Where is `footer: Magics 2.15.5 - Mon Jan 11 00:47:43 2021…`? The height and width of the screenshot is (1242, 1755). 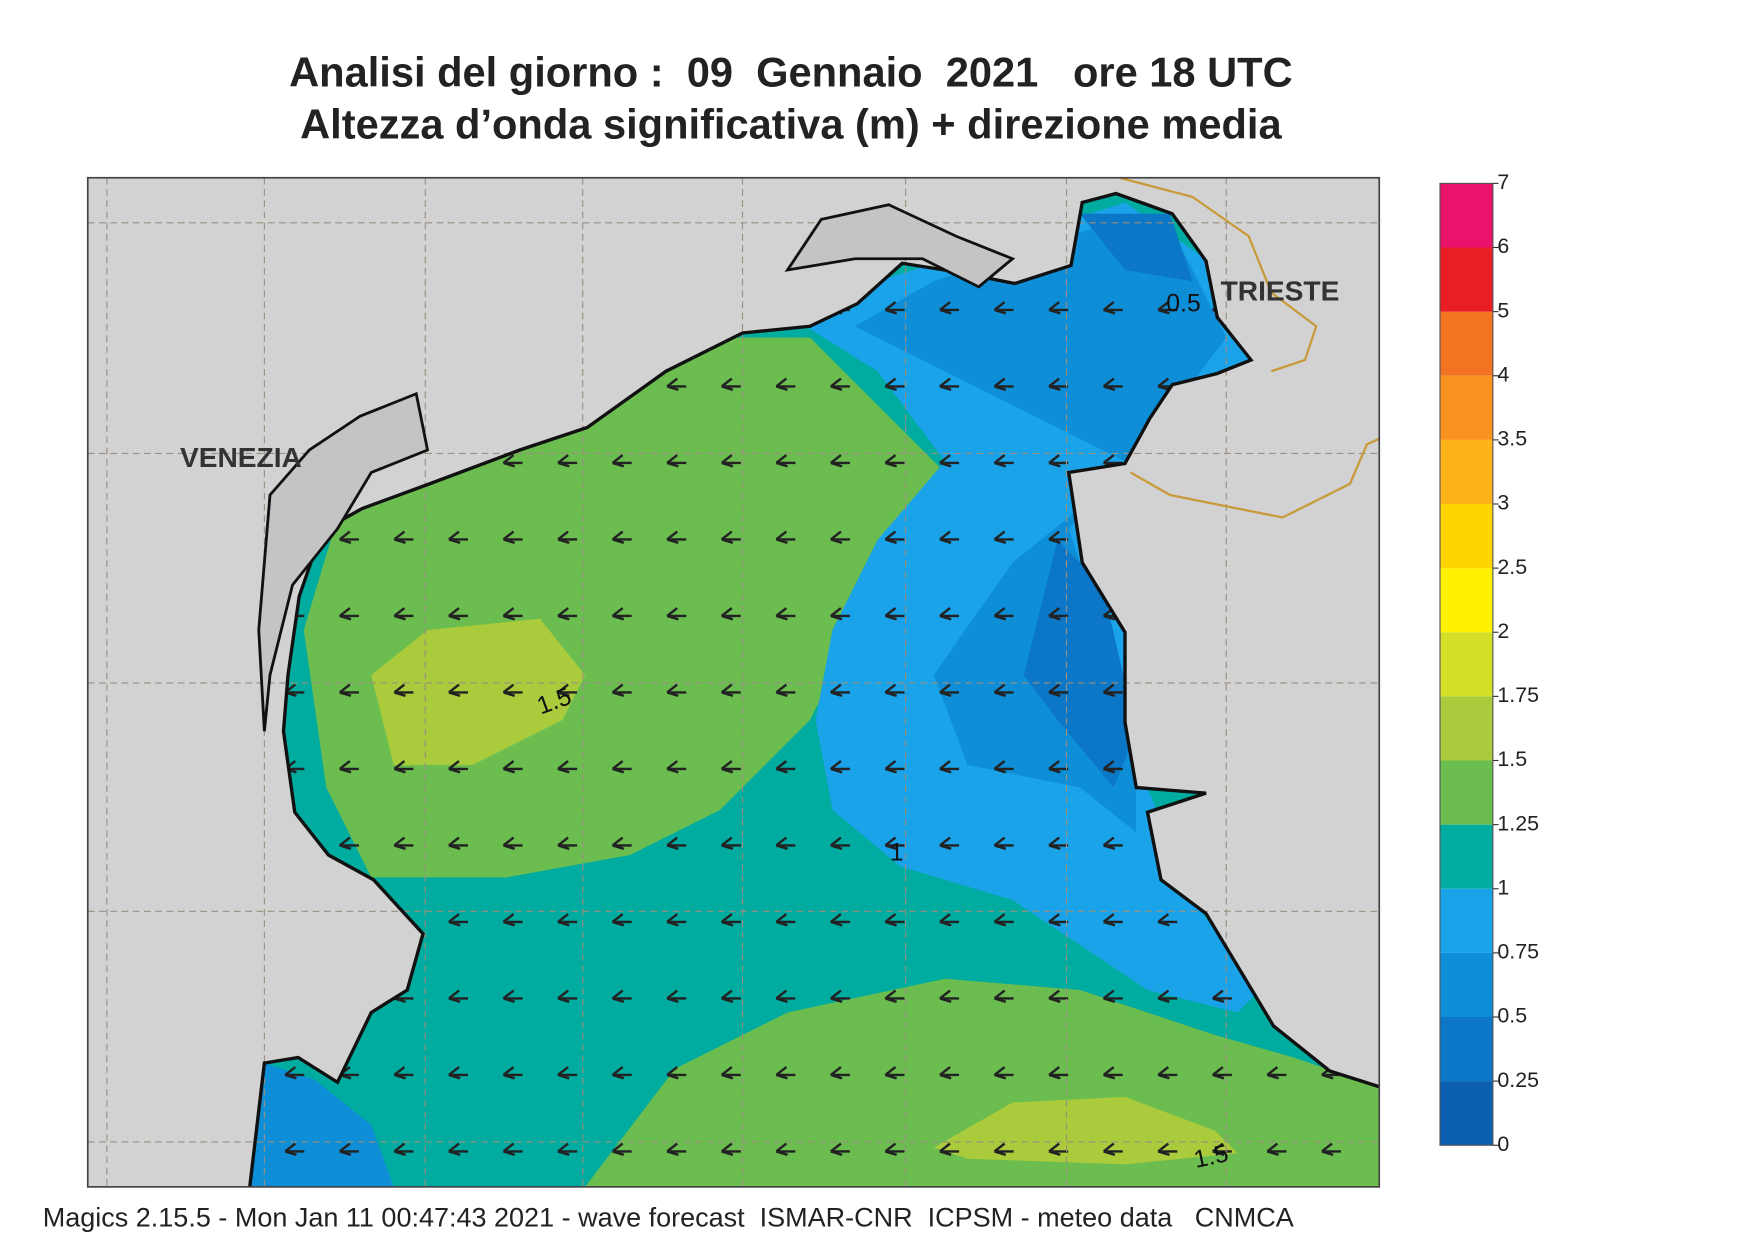 footer: Magics 2.15.5 - Mon Jan 11 00:47:43 2021… is located at coordinates (668, 1217).